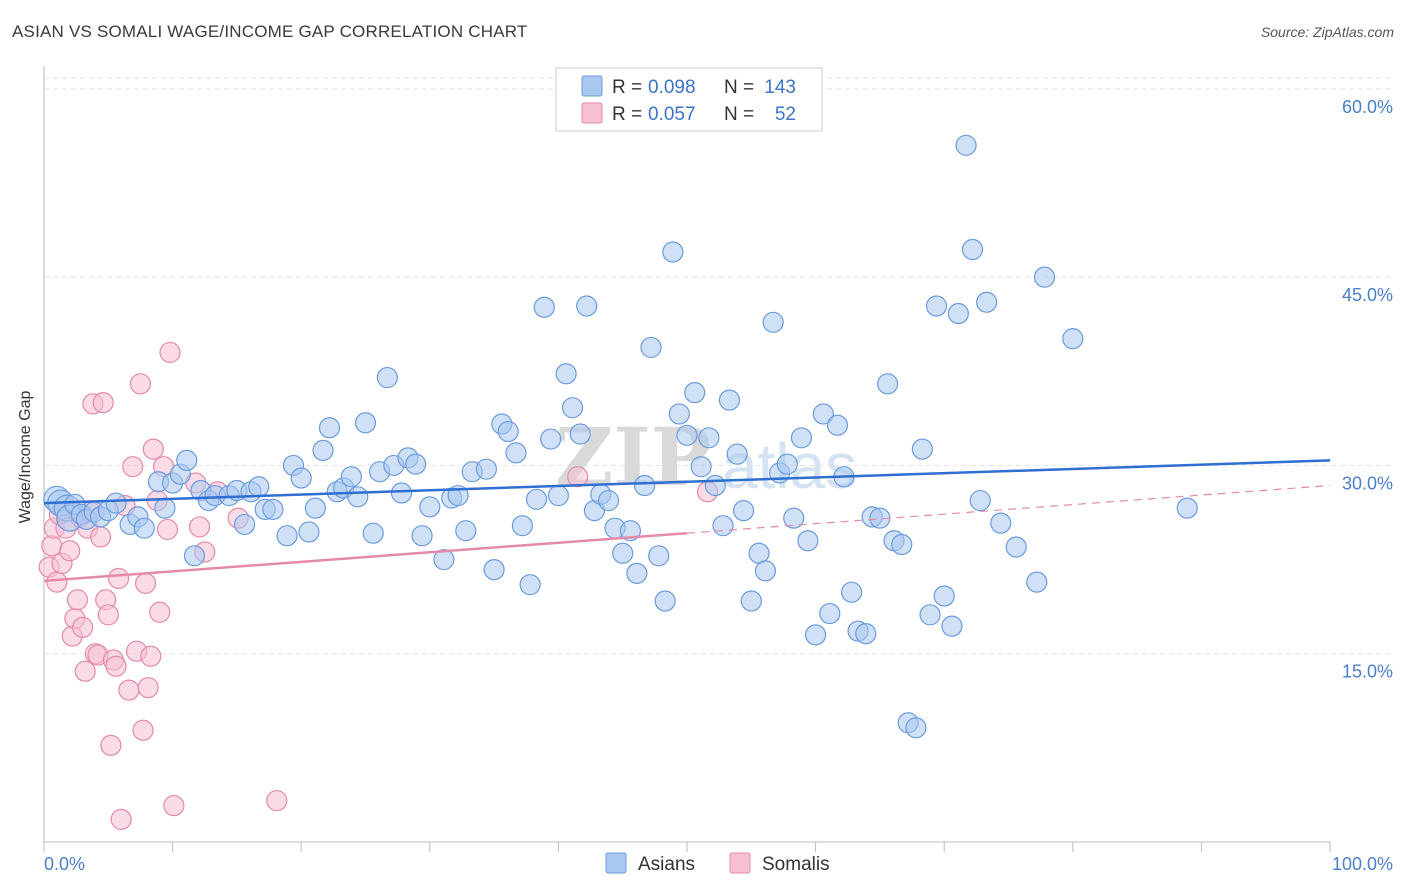  I want to click on y-axis-title: Wage/Income Gap, so click(25, 457).